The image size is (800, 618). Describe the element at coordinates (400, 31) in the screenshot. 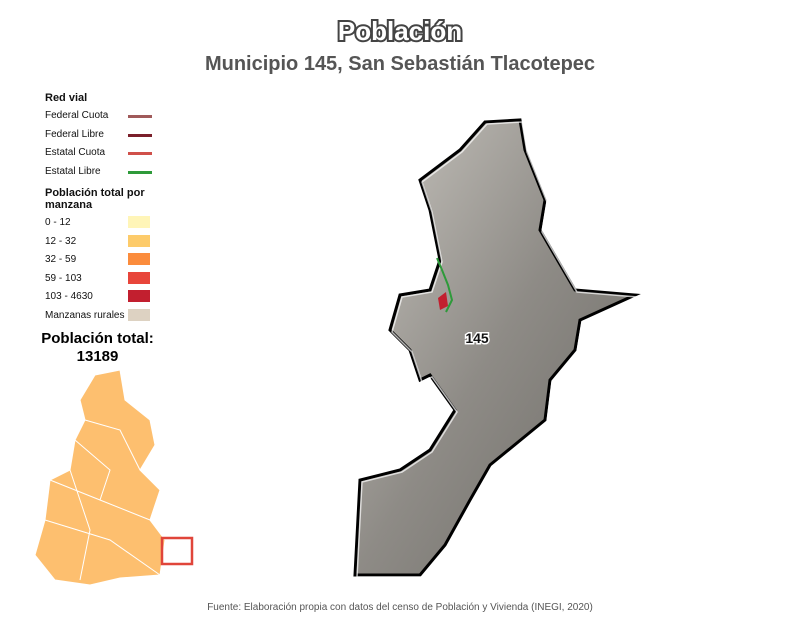

I see `title: Población` at that location.